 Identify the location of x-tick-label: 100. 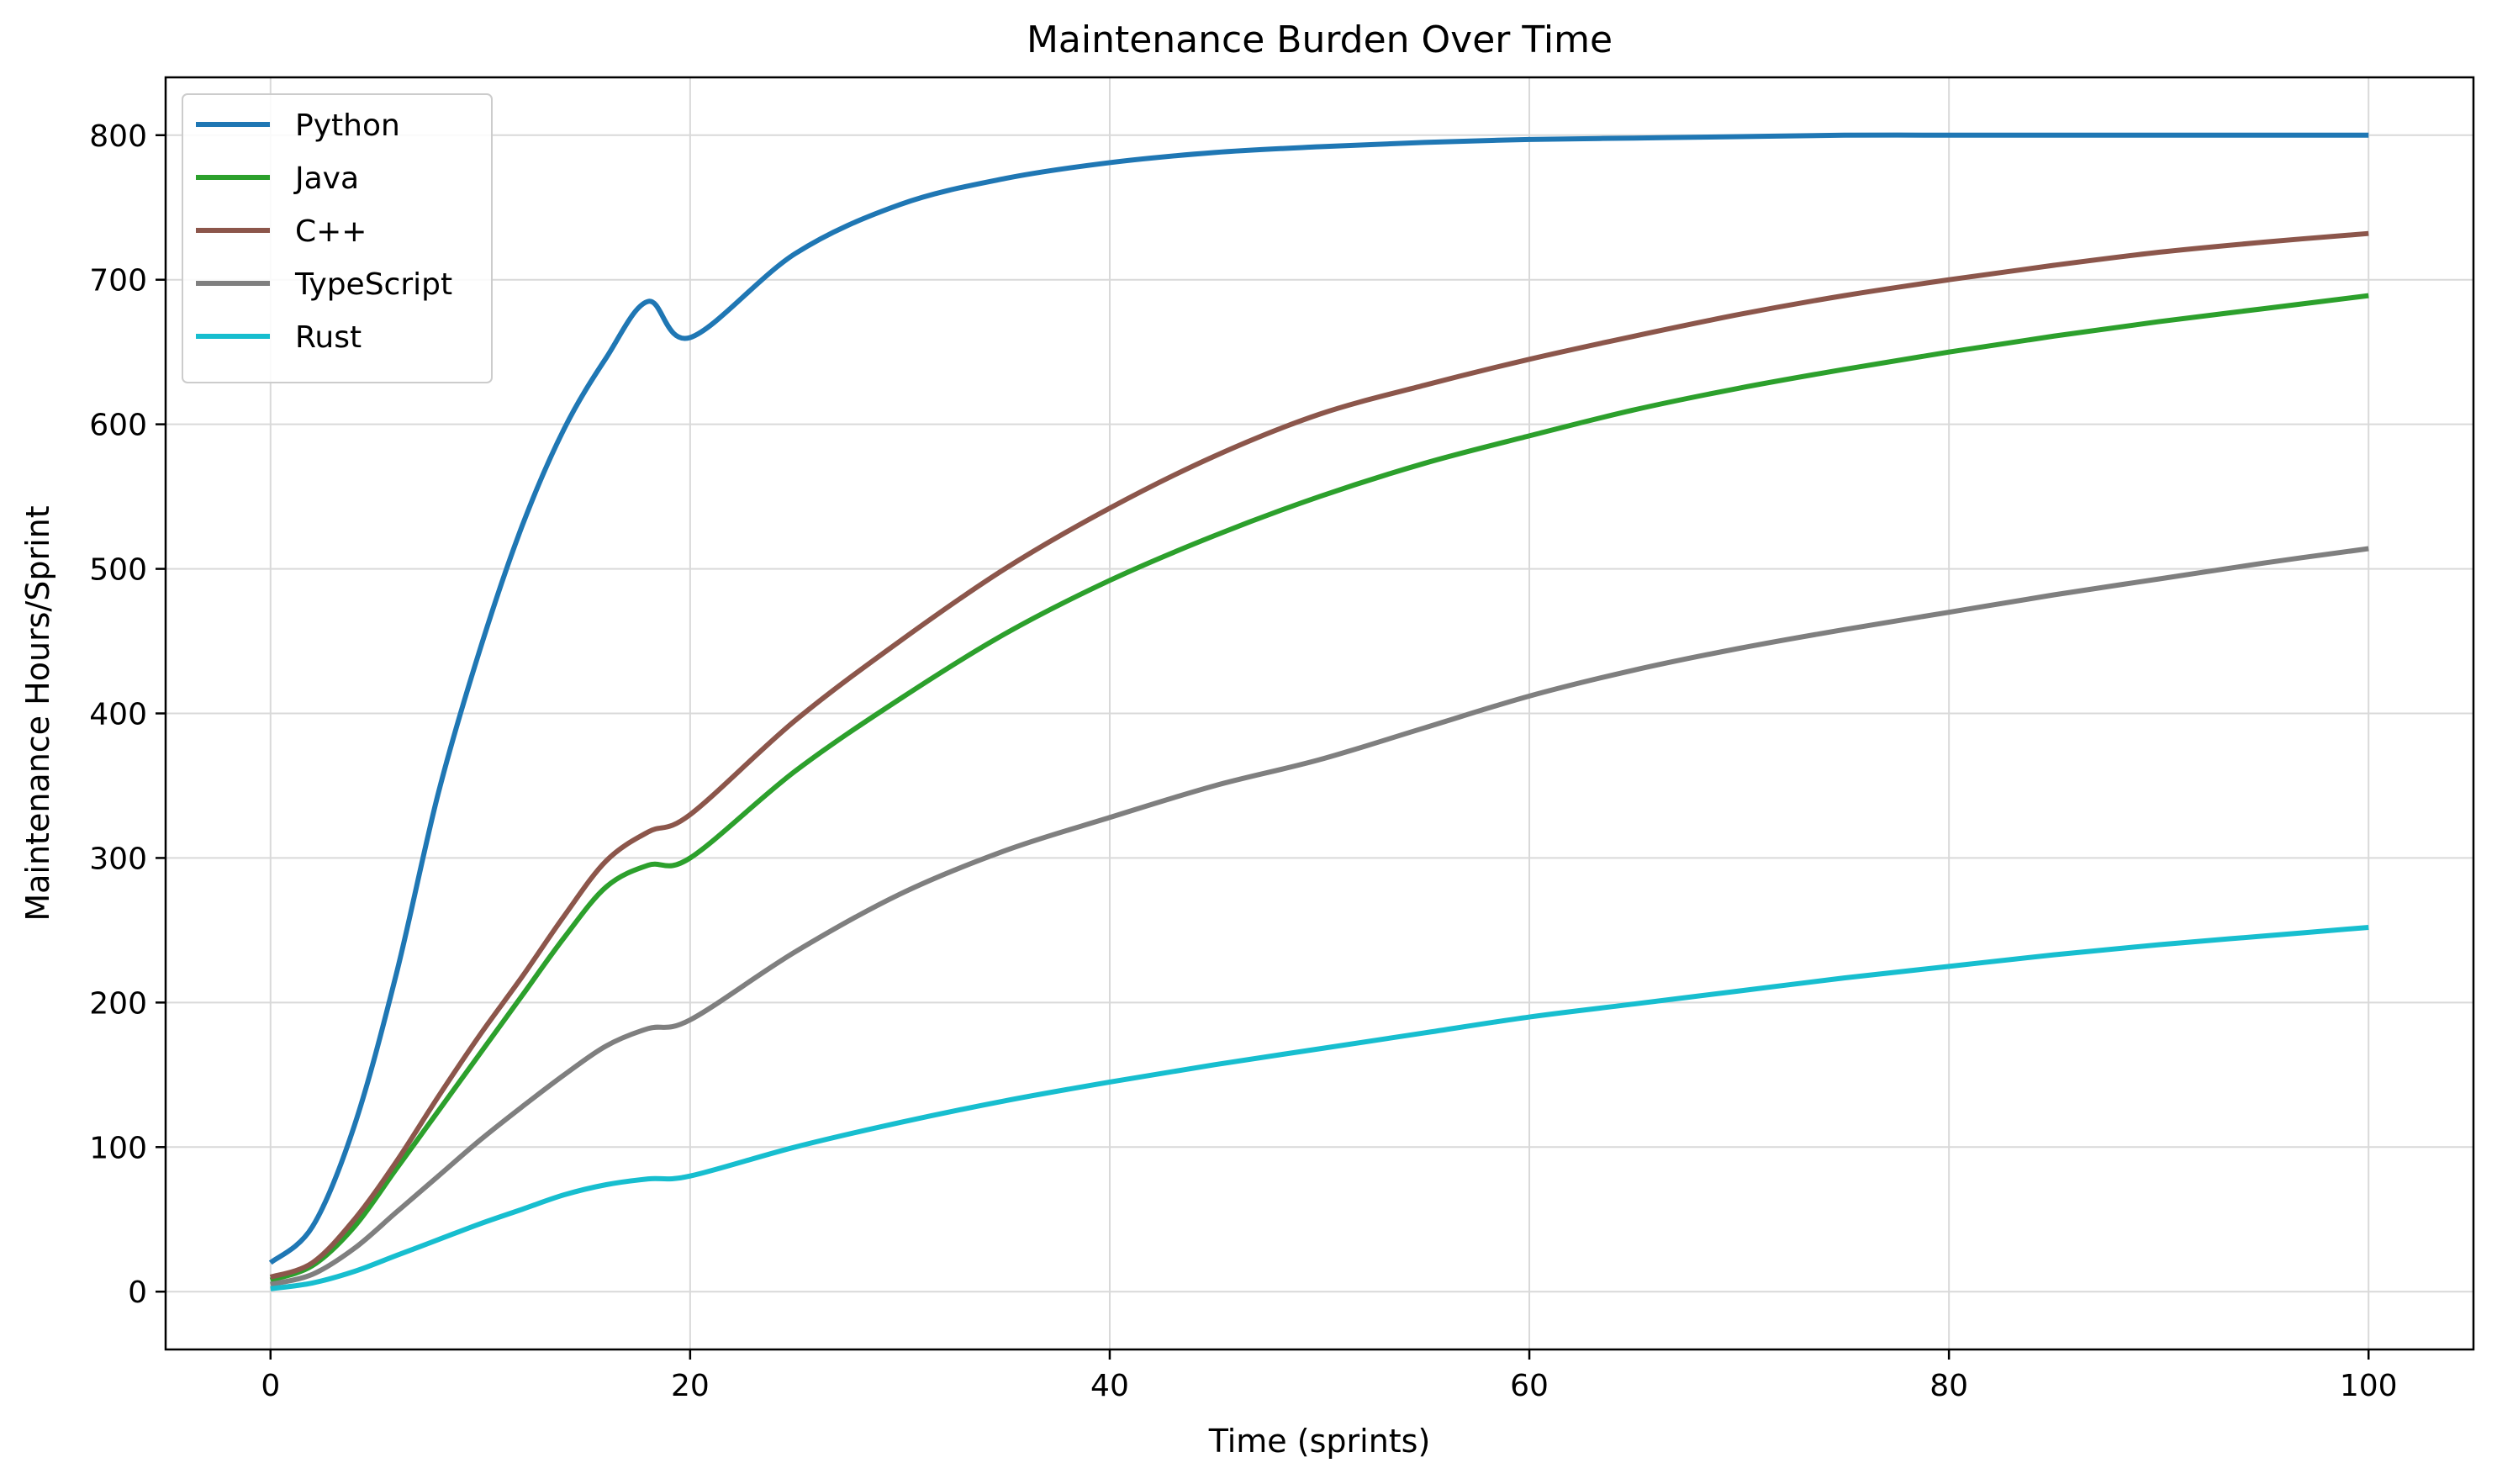
(2369, 1386).